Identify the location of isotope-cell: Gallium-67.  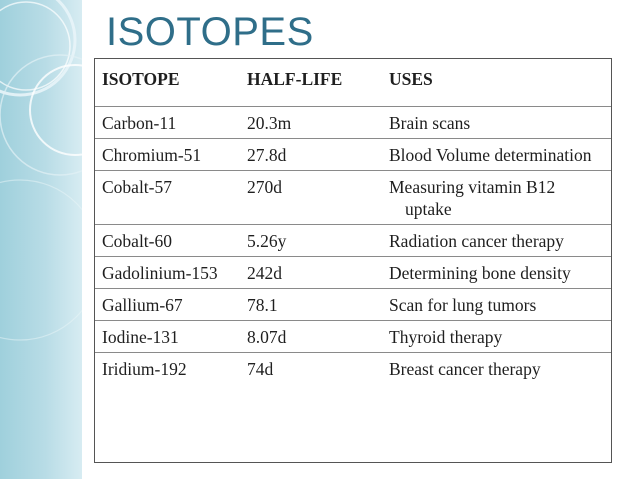
(167, 304).